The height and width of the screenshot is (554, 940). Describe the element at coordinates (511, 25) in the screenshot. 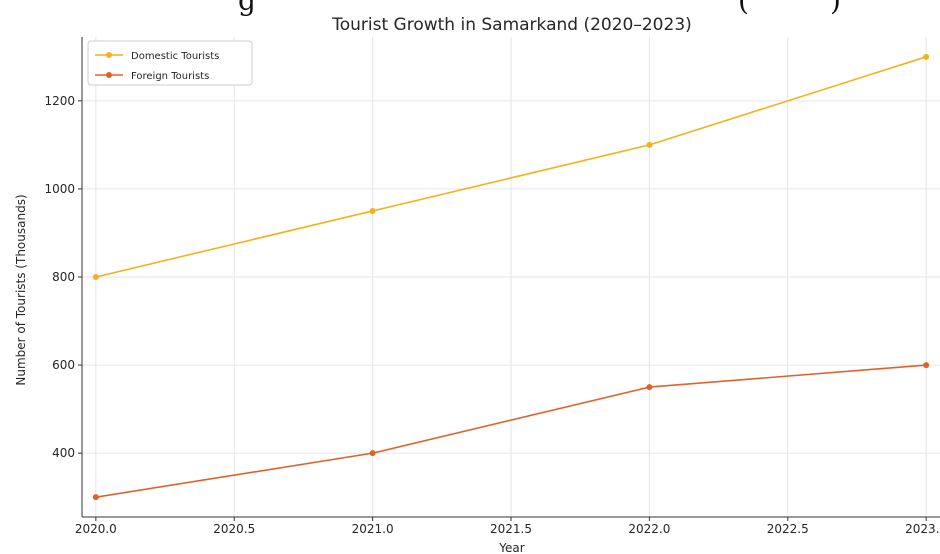

I see `chart-title: Tourist Growth in Samarkand (2020–2023)` at that location.